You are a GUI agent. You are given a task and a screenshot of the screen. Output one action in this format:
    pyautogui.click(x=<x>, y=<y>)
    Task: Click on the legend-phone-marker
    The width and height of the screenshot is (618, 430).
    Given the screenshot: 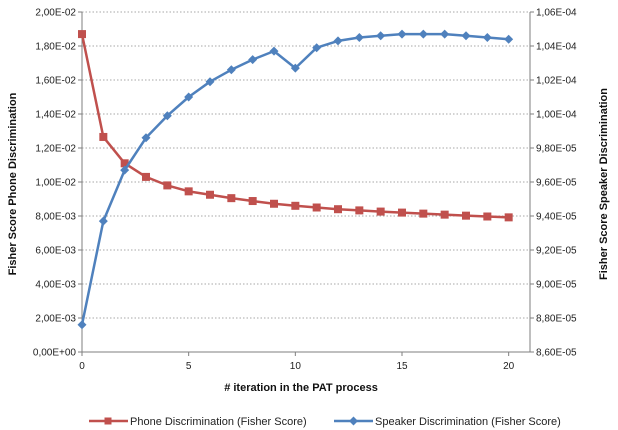 What is the action you would take?
    pyautogui.click(x=108, y=421)
    